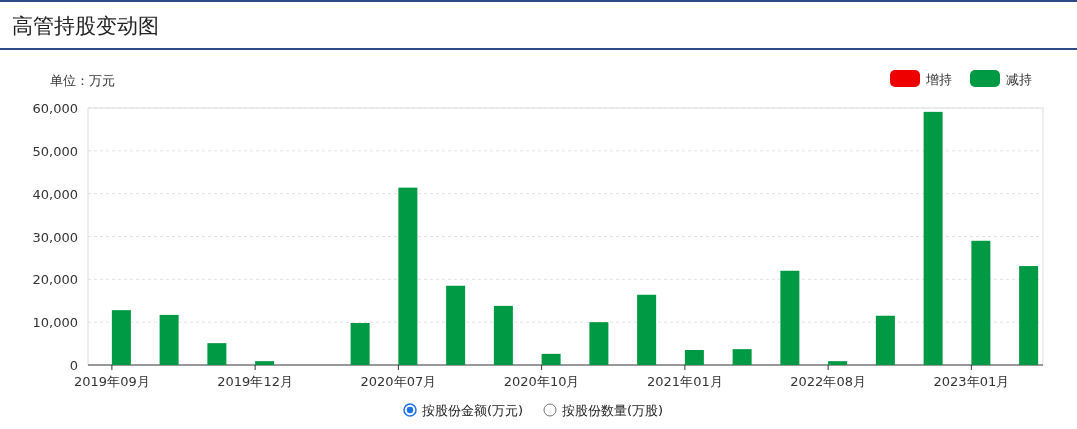 Image resolution: width=1077 pixels, height=429 pixels. I want to click on text: 单位：万元, so click(82, 80).